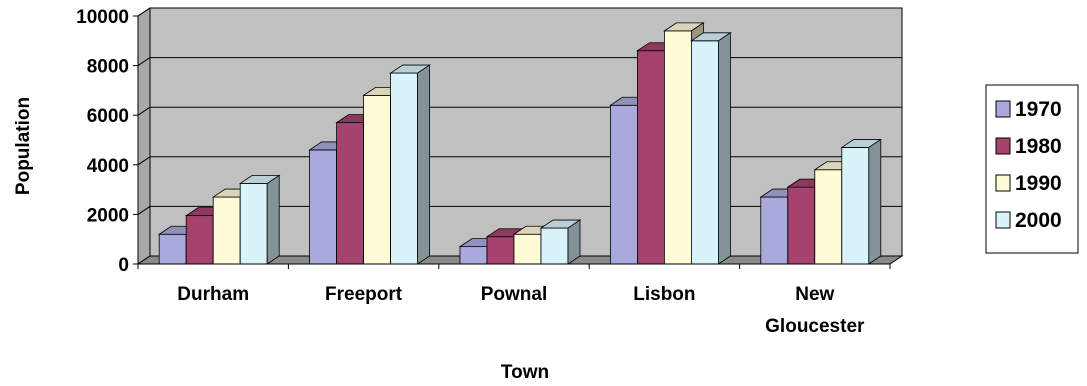  What do you see at coordinates (525, 372) in the screenshot?
I see `x-axis-title: Town` at bounding box center [525, 372].